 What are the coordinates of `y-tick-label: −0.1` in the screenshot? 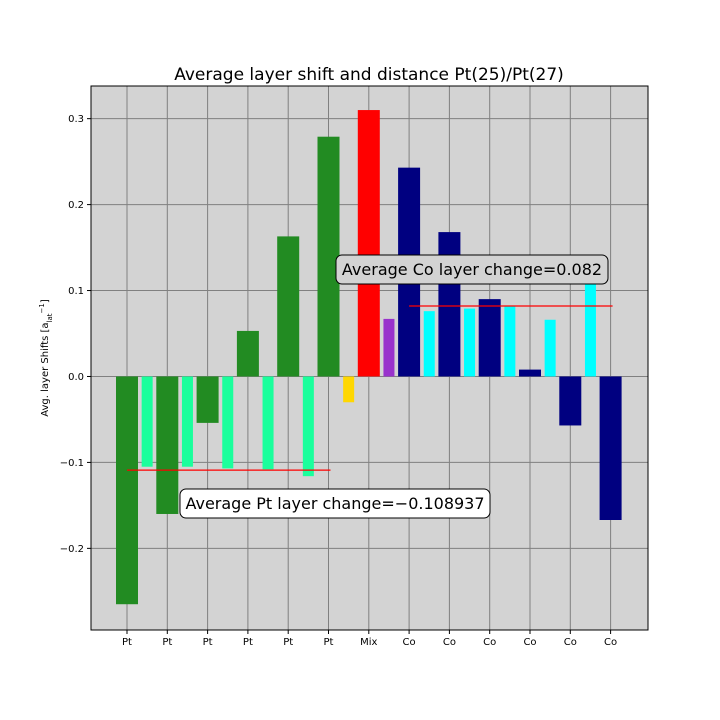 It's located at (72, 463).